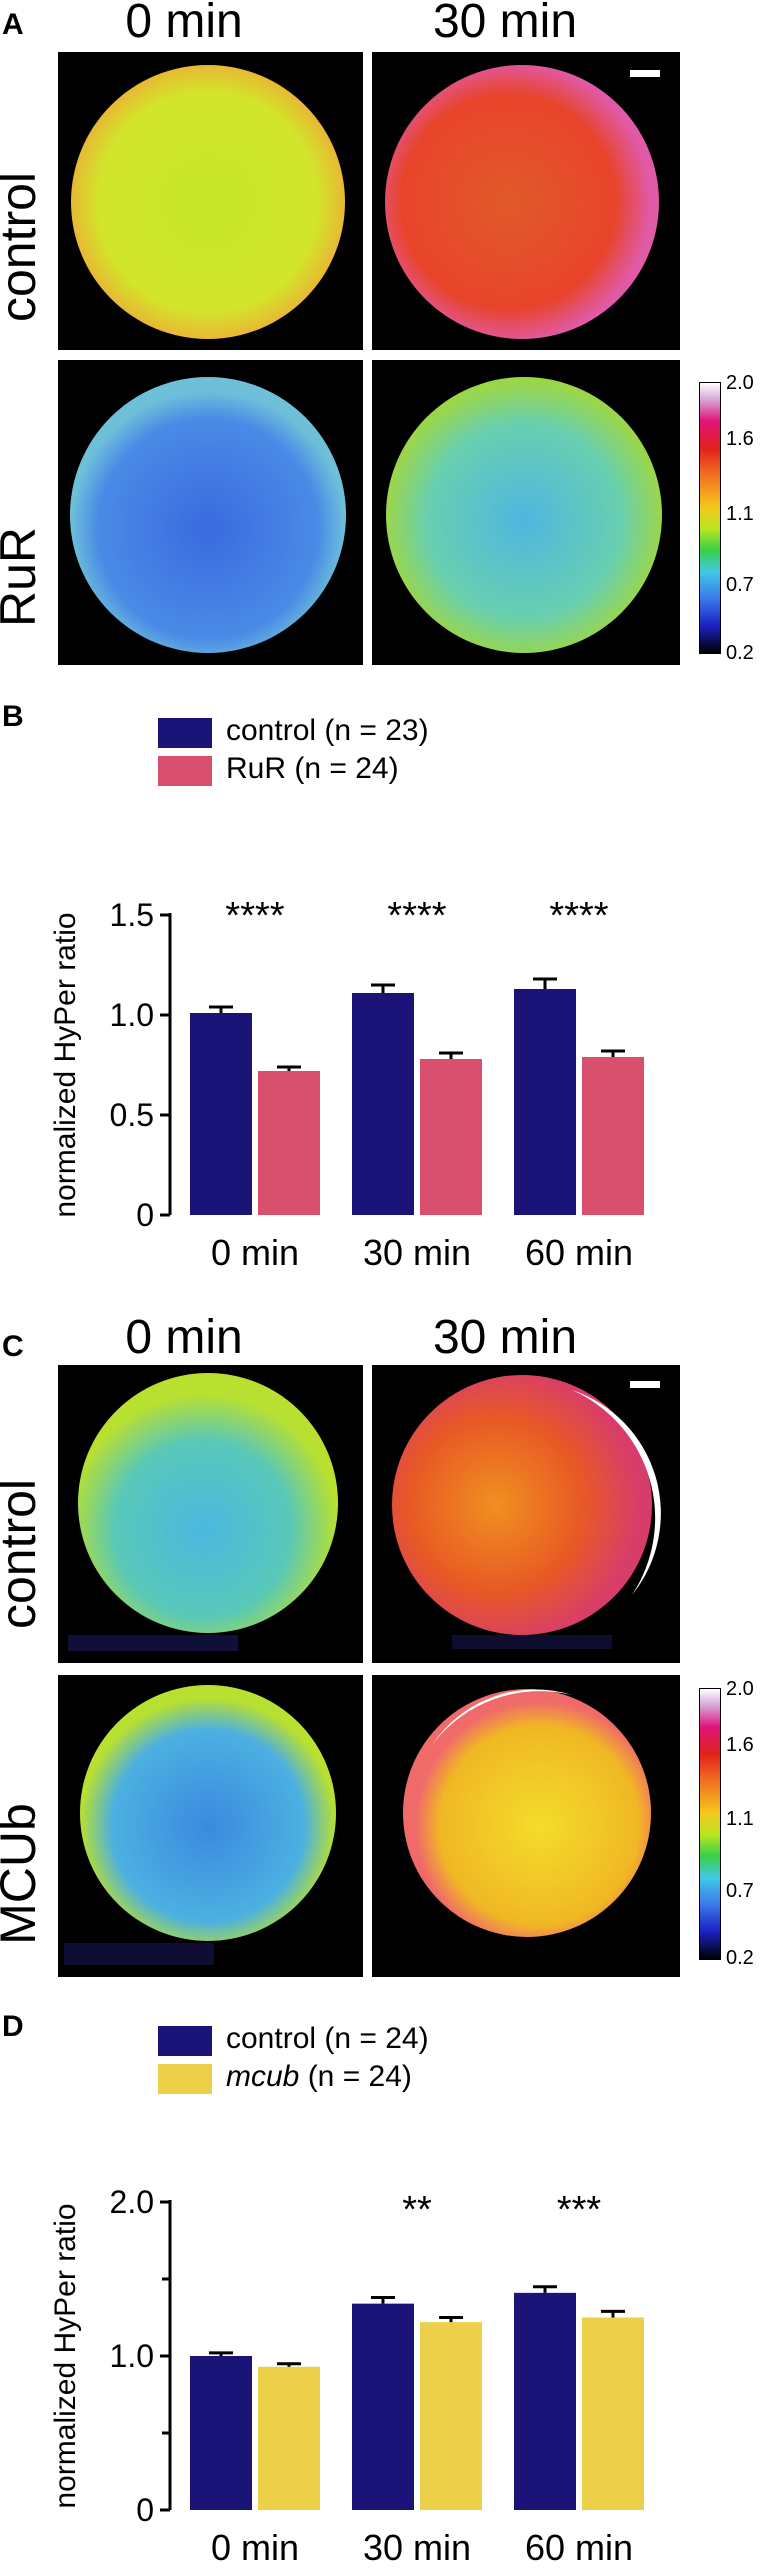 Image resolution: width=774 pixels, height=2568 pixels. I want to click on panel-a-col-label-30min: 30 min, so click(505, 24).